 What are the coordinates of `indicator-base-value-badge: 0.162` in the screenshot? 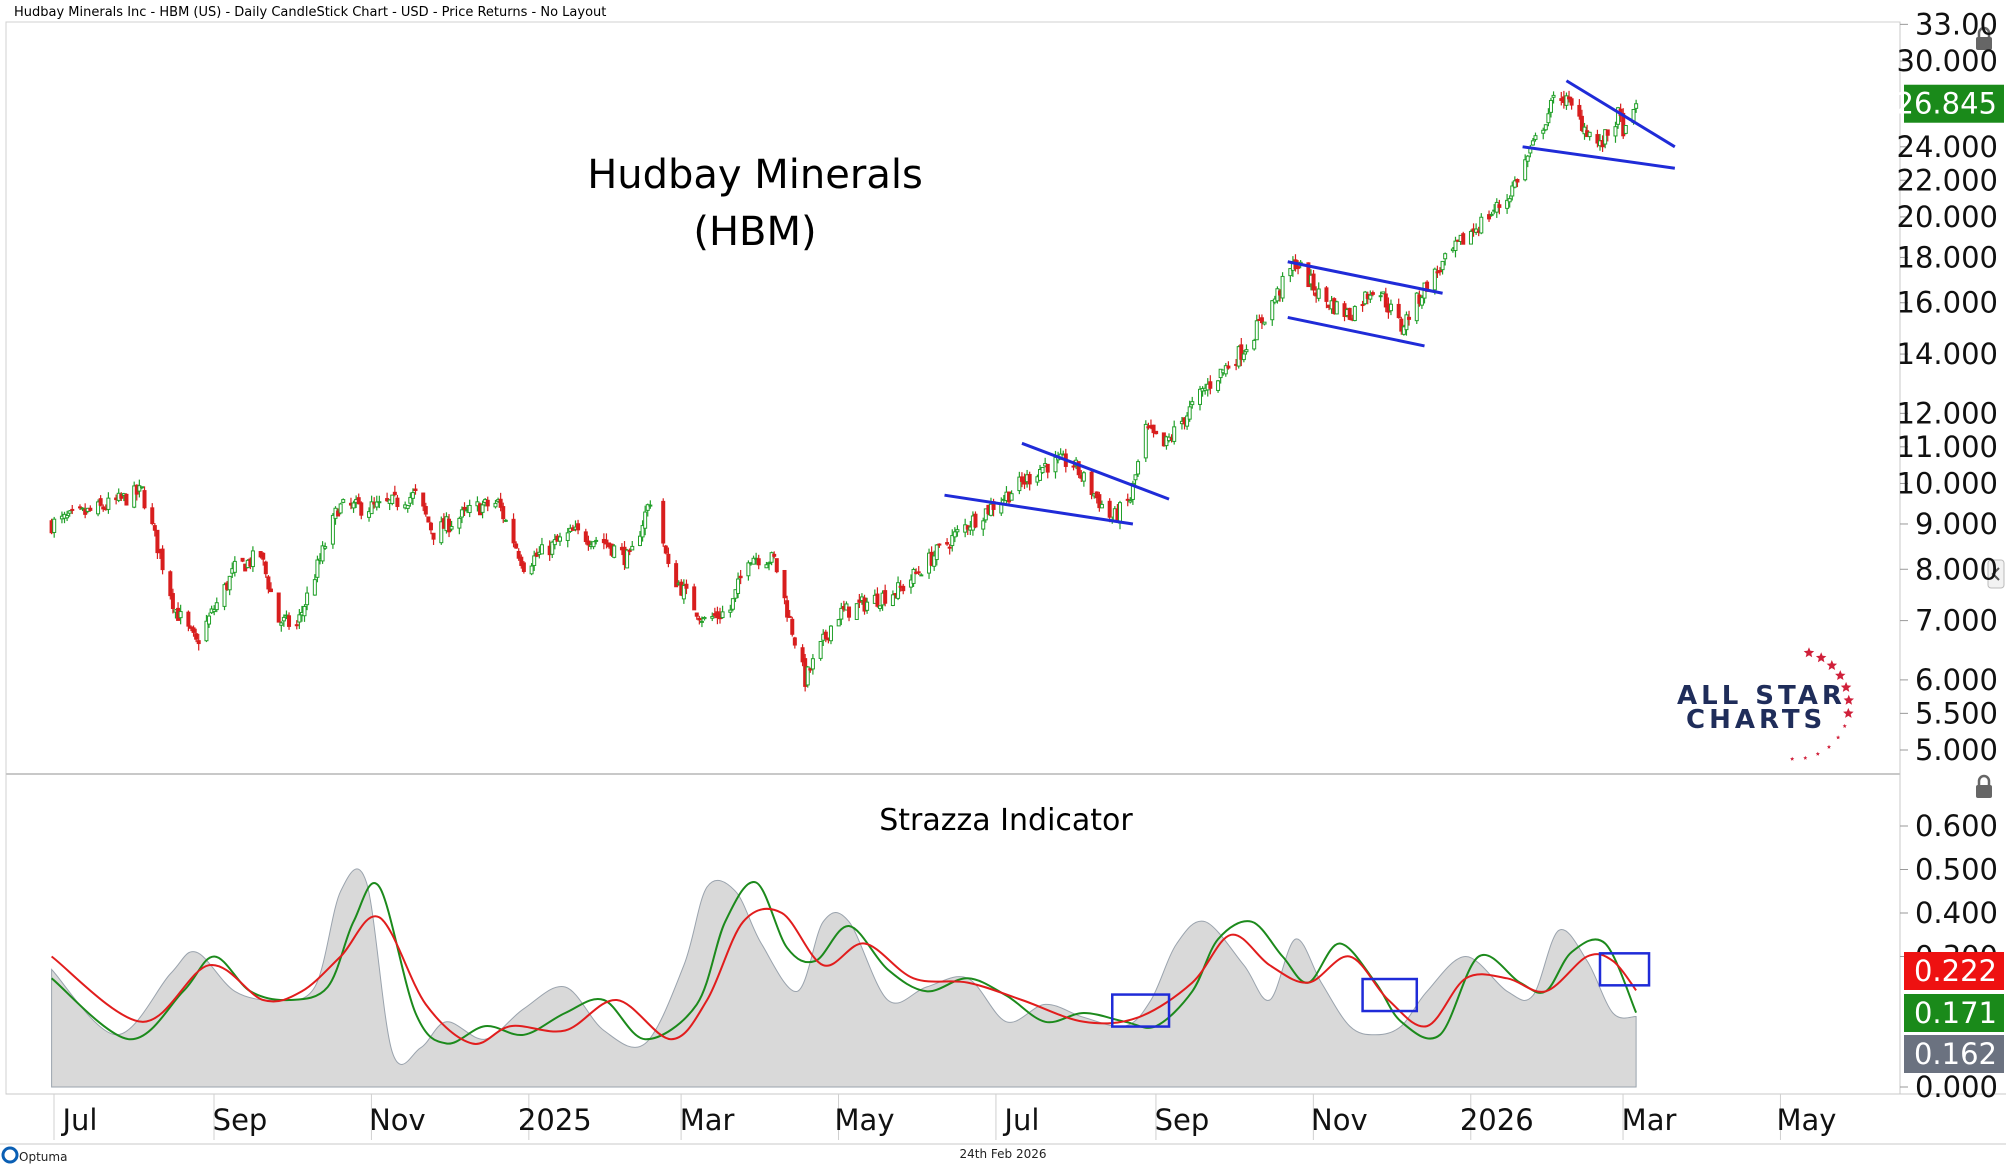 It's located at (1954, 1054).